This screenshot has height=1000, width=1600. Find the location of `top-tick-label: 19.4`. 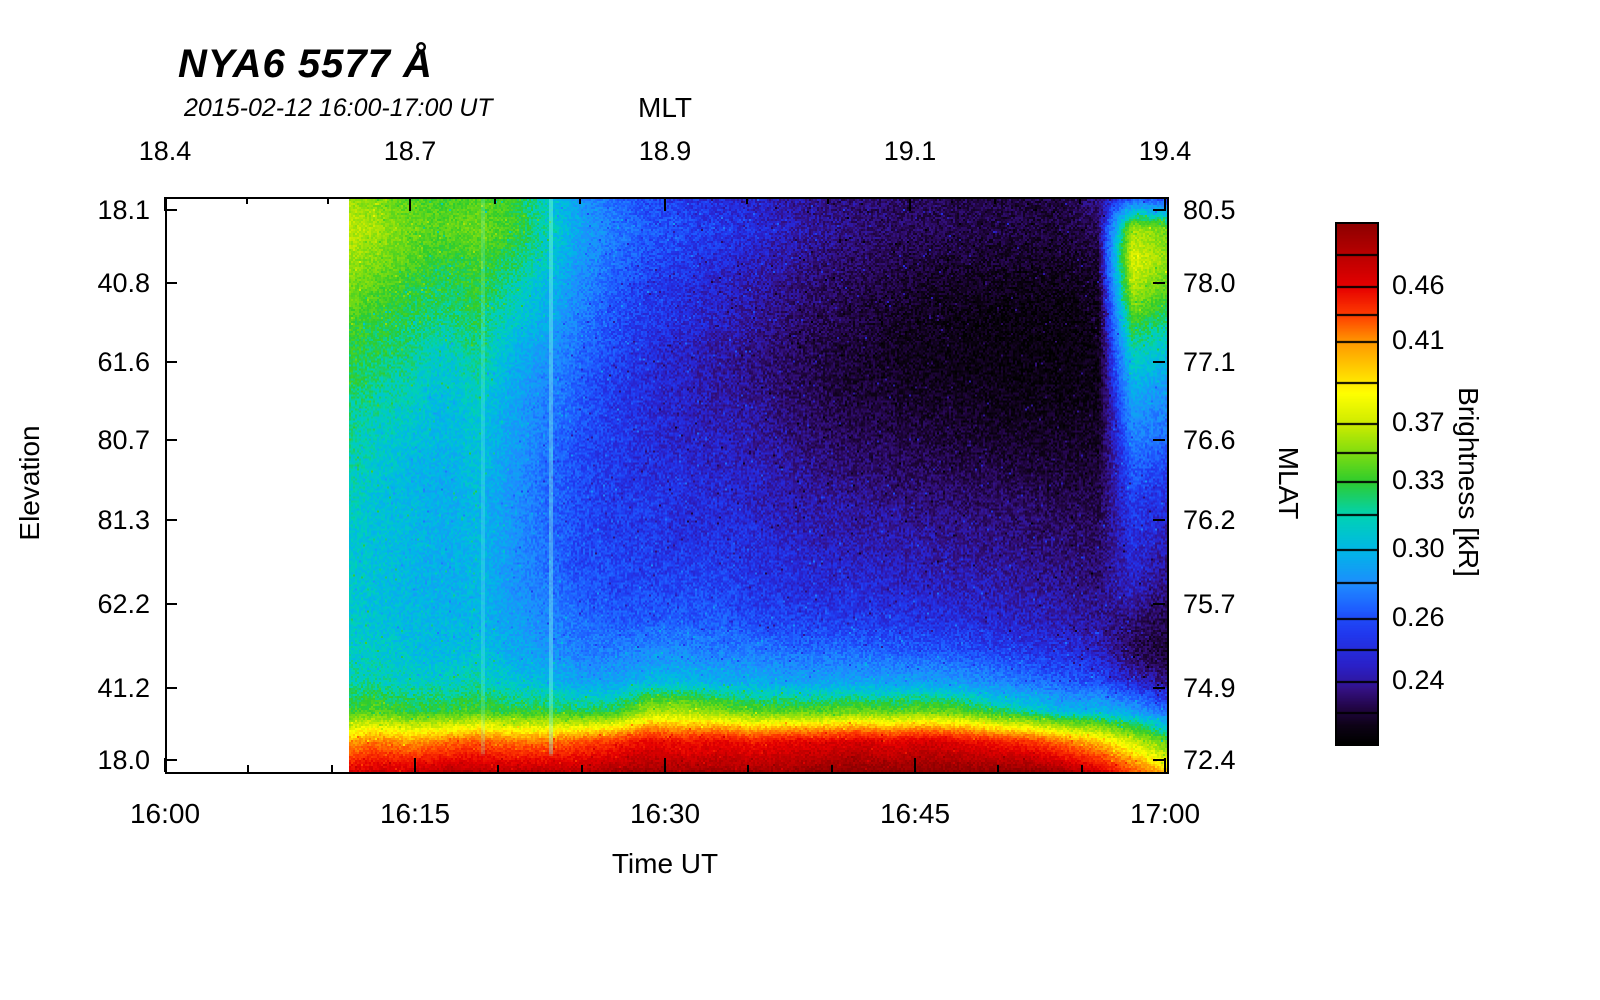

top-tick-label: 19.4 is located at coordinates (1165, 151).